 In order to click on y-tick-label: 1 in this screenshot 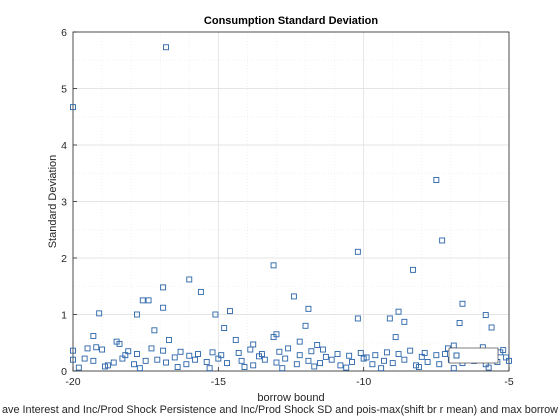, I will do `click(64, 316)`.